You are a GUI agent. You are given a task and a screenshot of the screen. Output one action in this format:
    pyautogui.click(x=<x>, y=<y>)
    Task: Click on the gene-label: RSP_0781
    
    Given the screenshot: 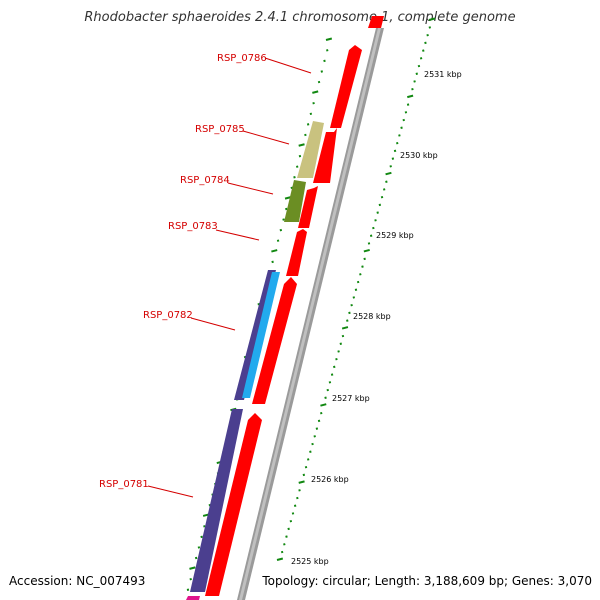 What is the action you would take?
    pyautogui.click(x=124, y=484)
    